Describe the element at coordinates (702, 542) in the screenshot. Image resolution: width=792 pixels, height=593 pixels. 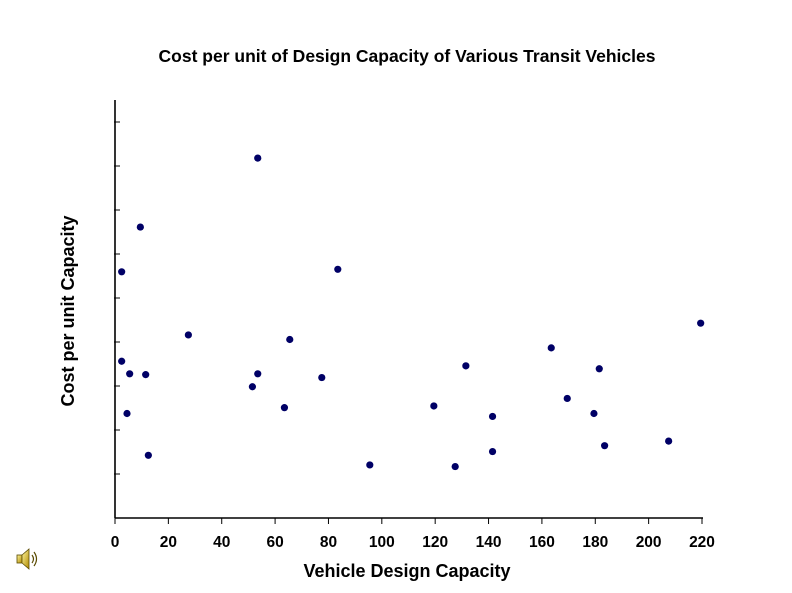
I see `x-tick-label: 220` at that location.